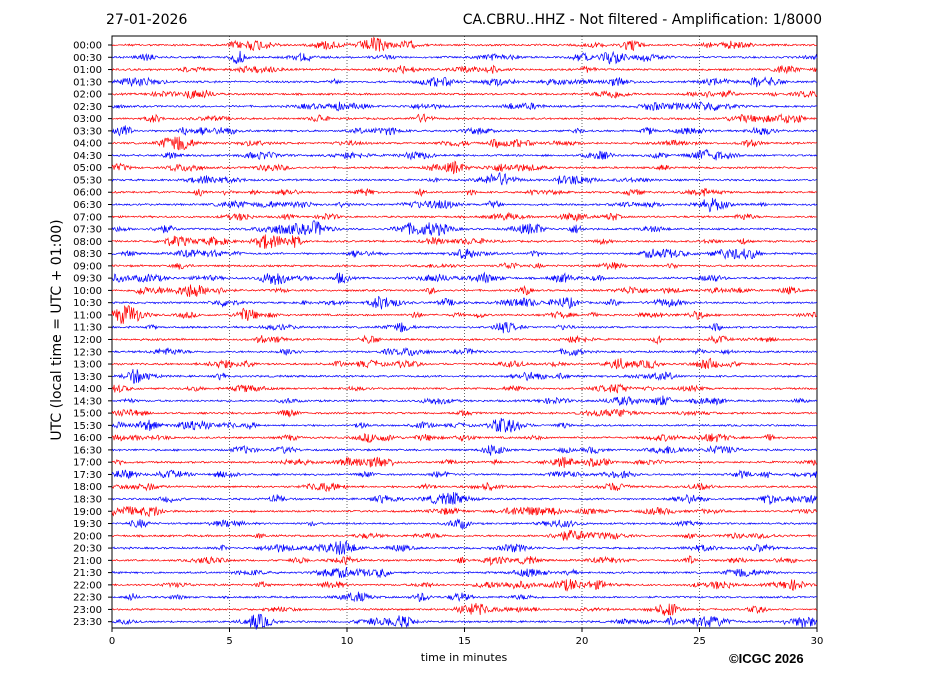 The height and width of the screenshot is (696, 927). Describe the element at coordinates (87, 279) in the screenshot. I see `y-tick-label: 09:30` at that location.